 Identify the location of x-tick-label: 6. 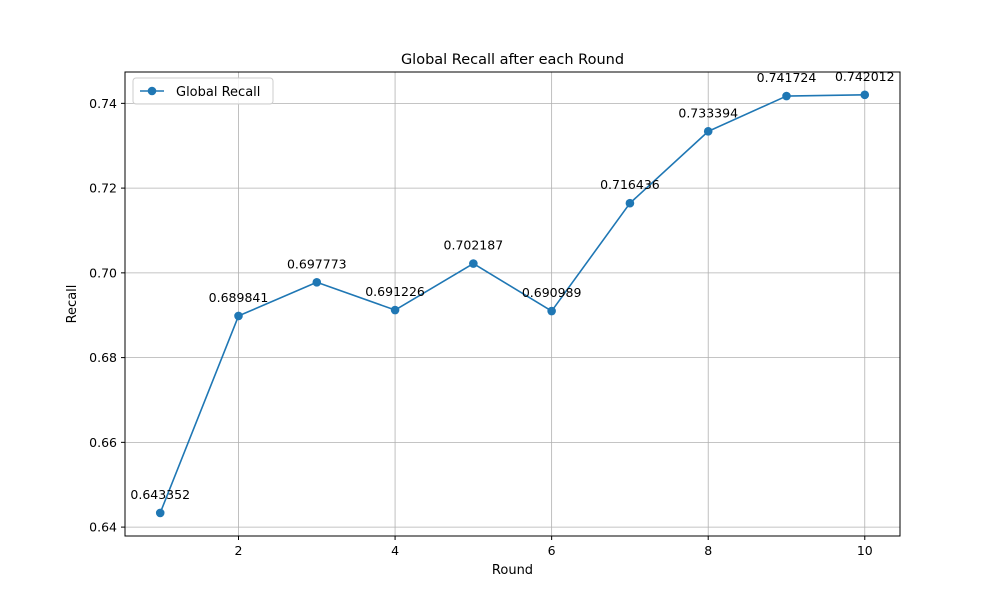
(552, 550).